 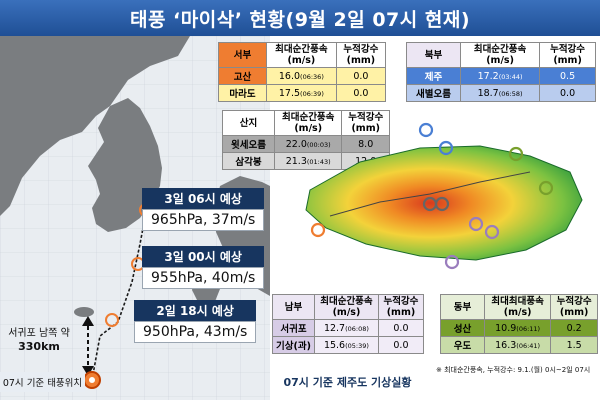 I want to click on forecast-box-2: 3일 00시 예상 955hPa, 40m/s, so click(x=203, y=267).